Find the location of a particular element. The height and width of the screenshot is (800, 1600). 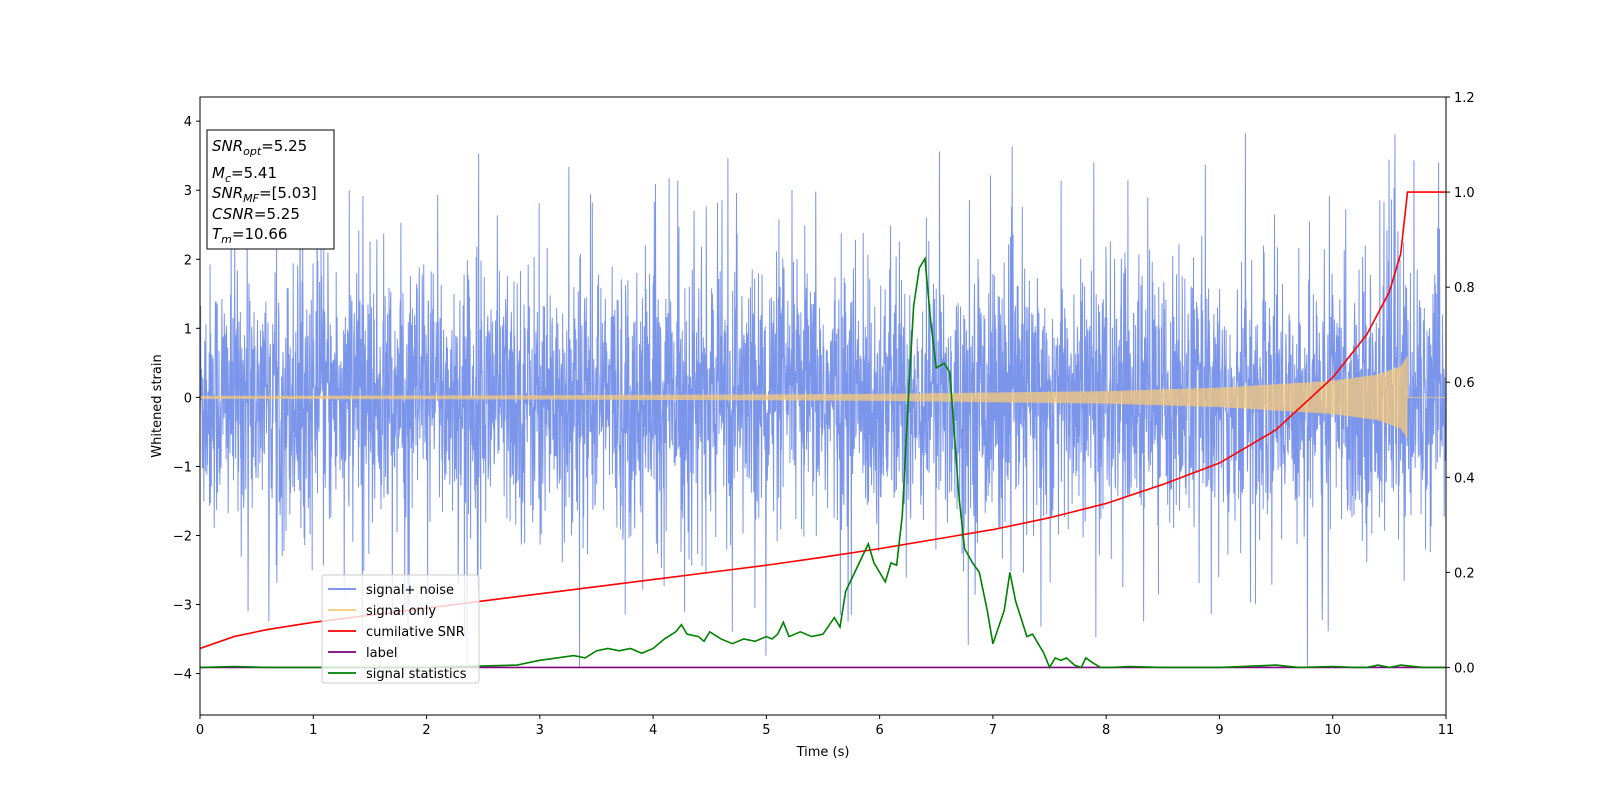

legend-label: label is located at coordinates (381, 653).